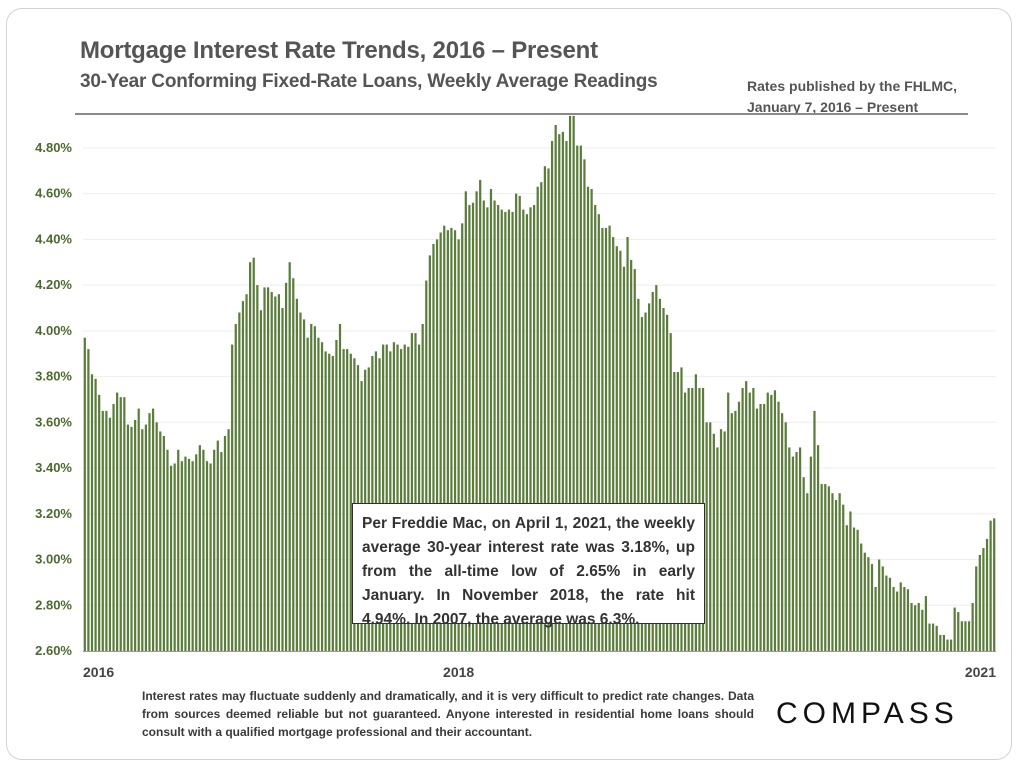 The width and height of the screenshot is (1024, 768). Describe the element at coordinates (53, 513) in the screenshot. I see `y-tick-label: 3.20%` at that location.